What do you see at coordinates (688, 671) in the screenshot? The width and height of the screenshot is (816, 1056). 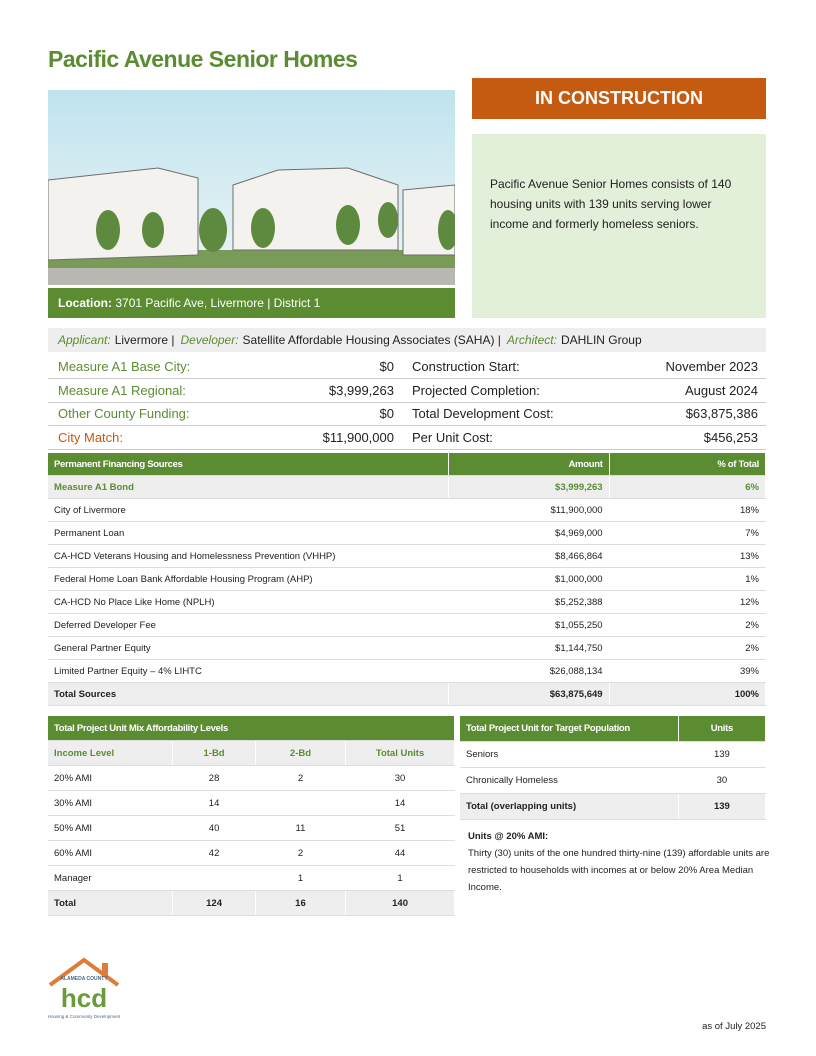 I see `table-cell: 39%` at bounding box center [688, 671].